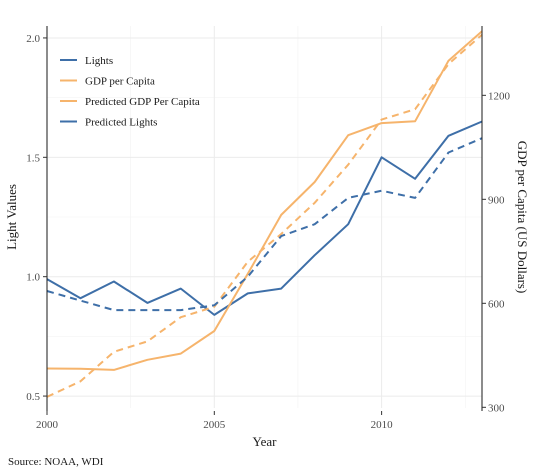 Image resolution: width=537 pixels, height=473 pixels. I want to click on legend-label-0: Lights, so click(99, 61).